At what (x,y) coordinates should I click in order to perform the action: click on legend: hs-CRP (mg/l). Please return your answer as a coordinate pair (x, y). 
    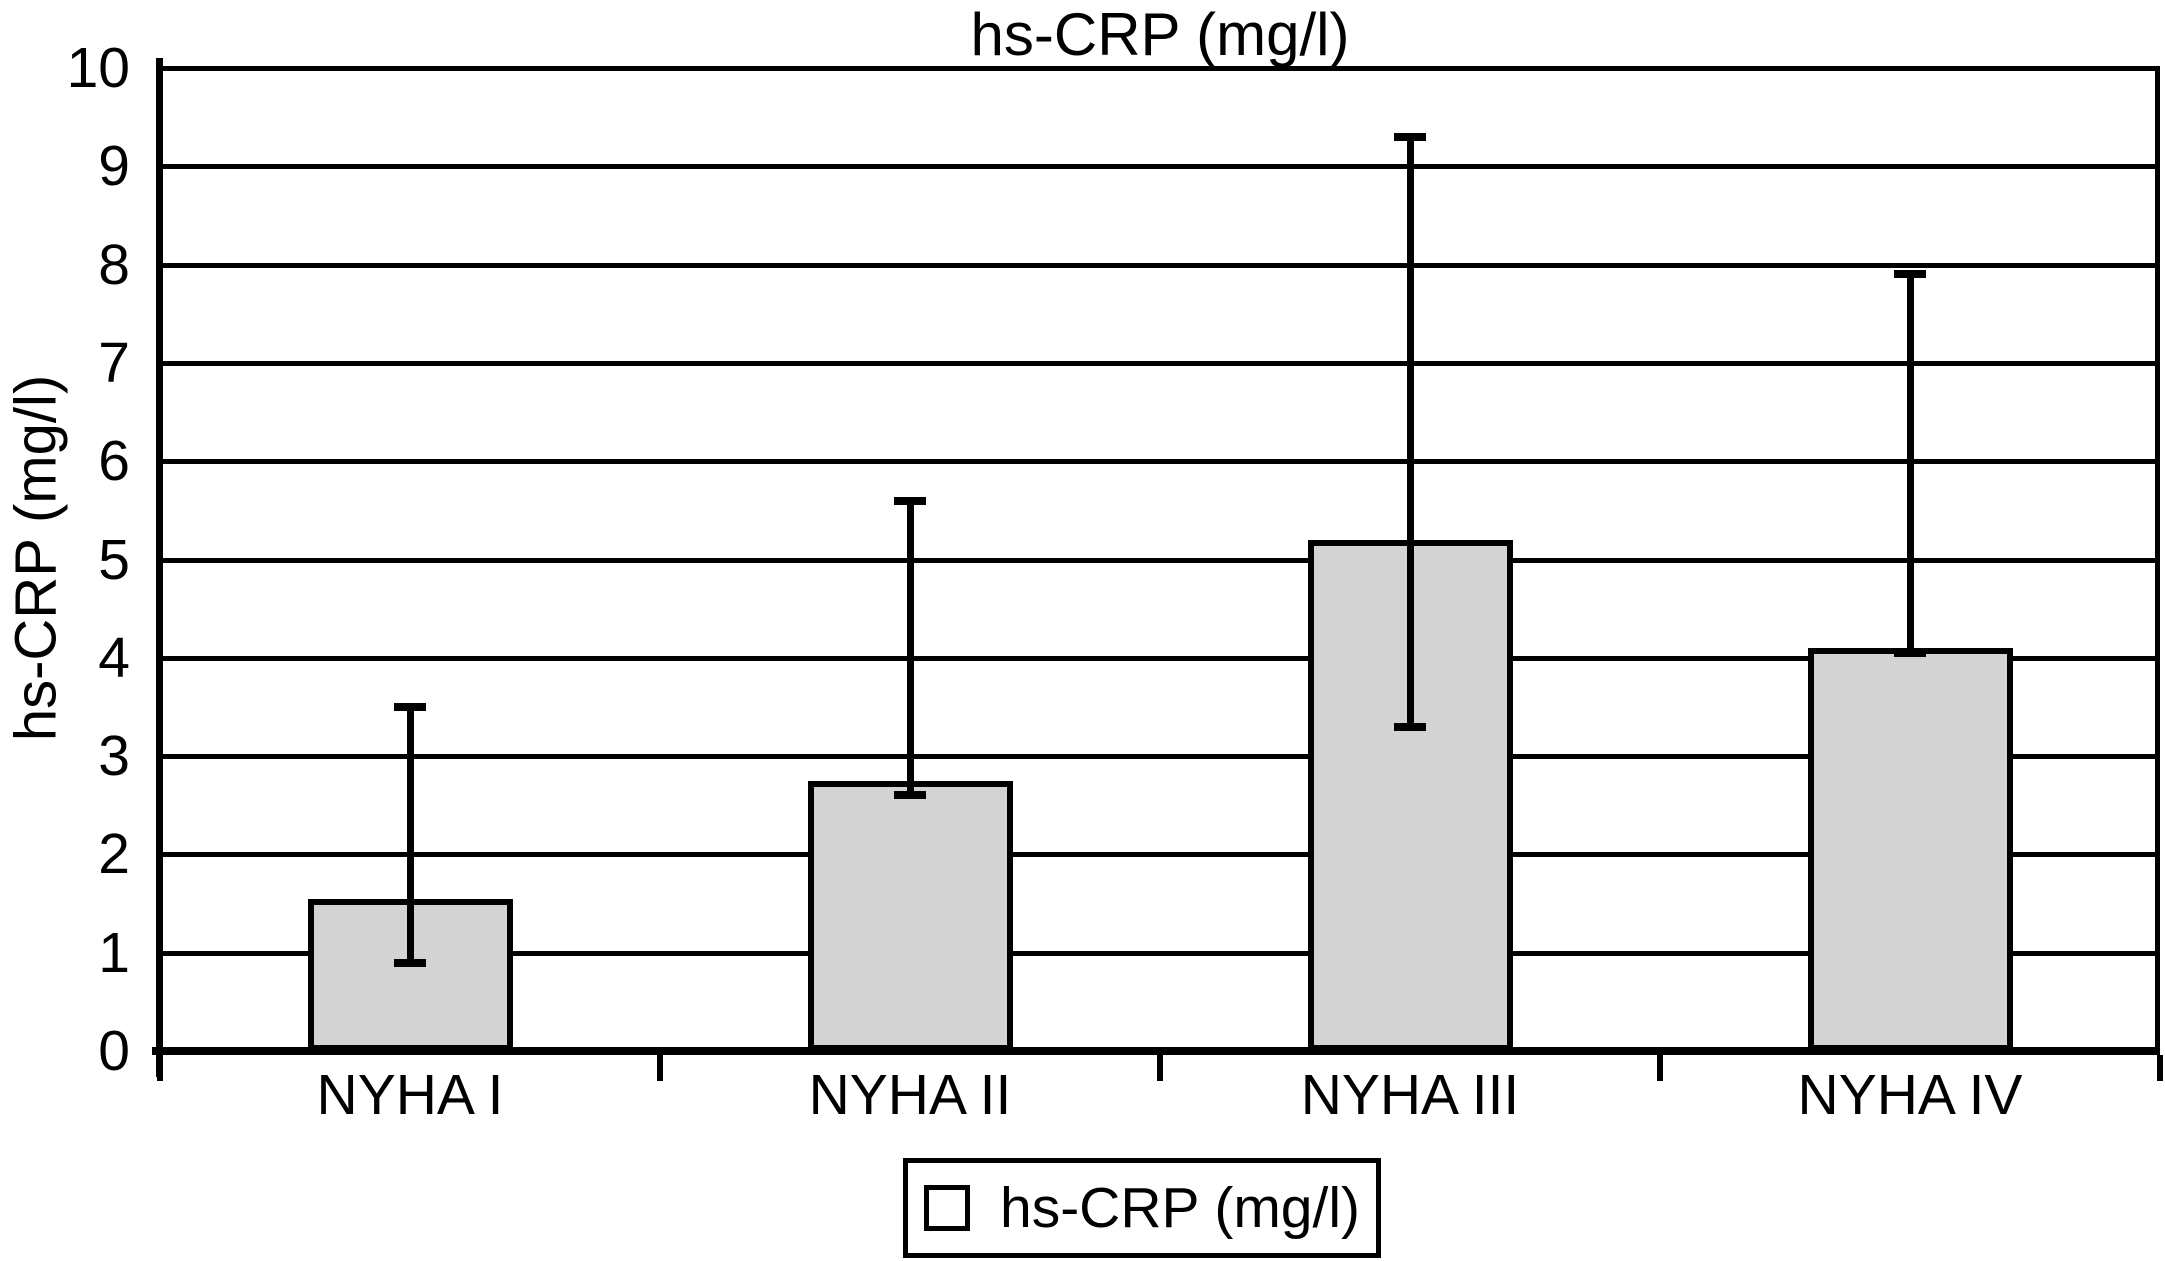
    Looking at the image, I should click on (1142, 1208).